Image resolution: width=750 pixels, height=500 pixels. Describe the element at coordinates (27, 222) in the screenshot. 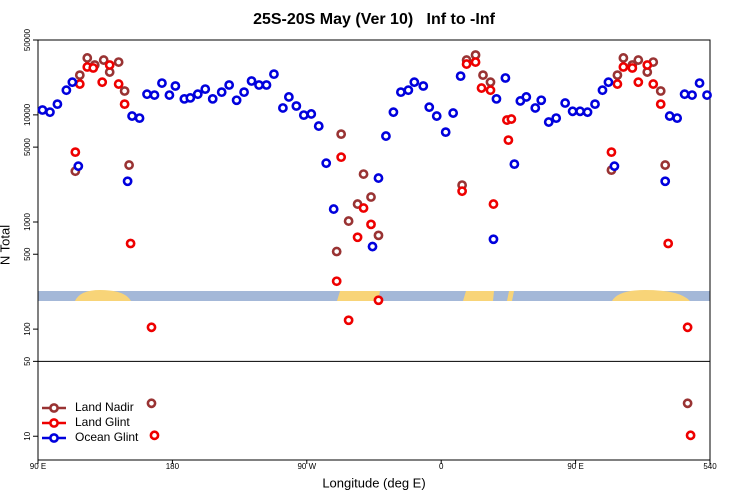

I see `y-tick-label: 1000` at that location.